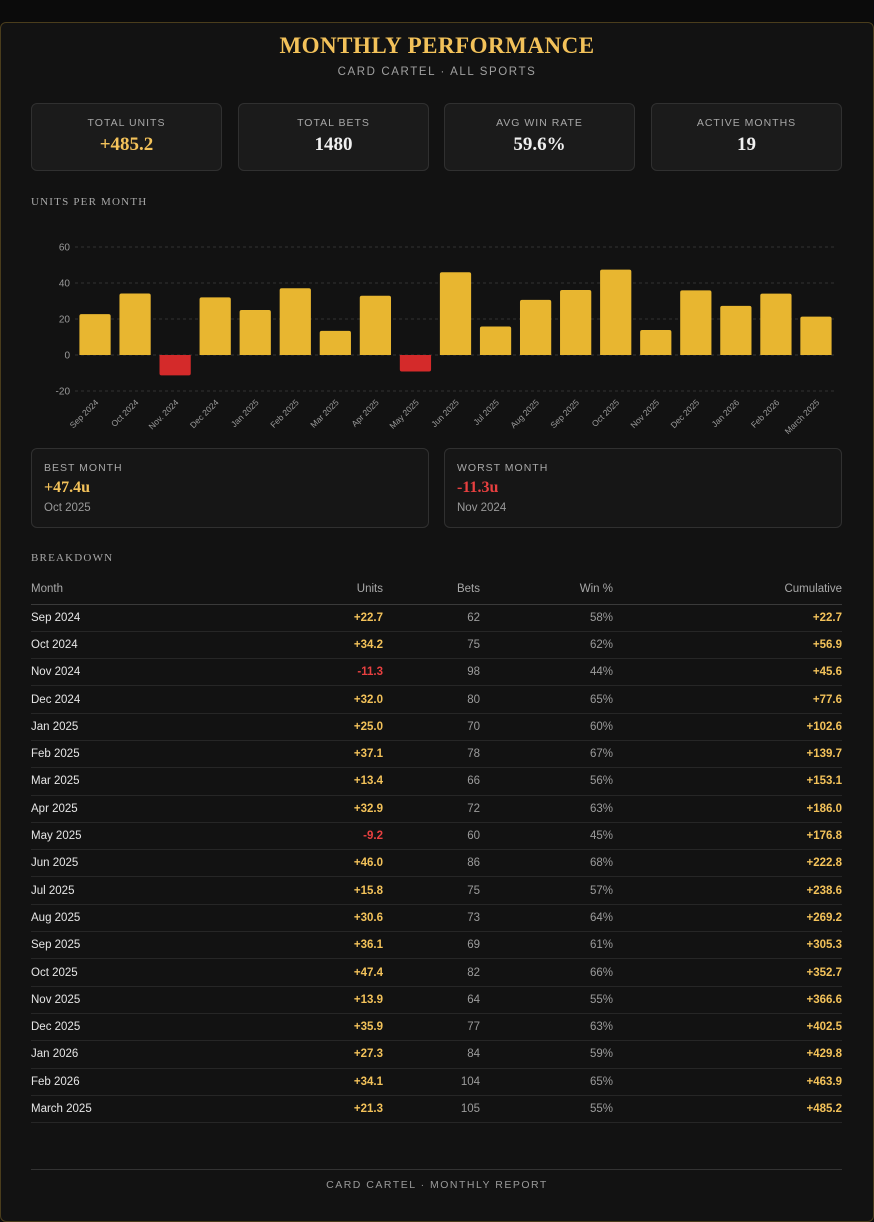 This screenshot has width=874, height=1222. What do you see at coordinates (482, 508) in the screenshot?
I see `worst-month-name: Nov 2024` at bounding box center [482, 508].